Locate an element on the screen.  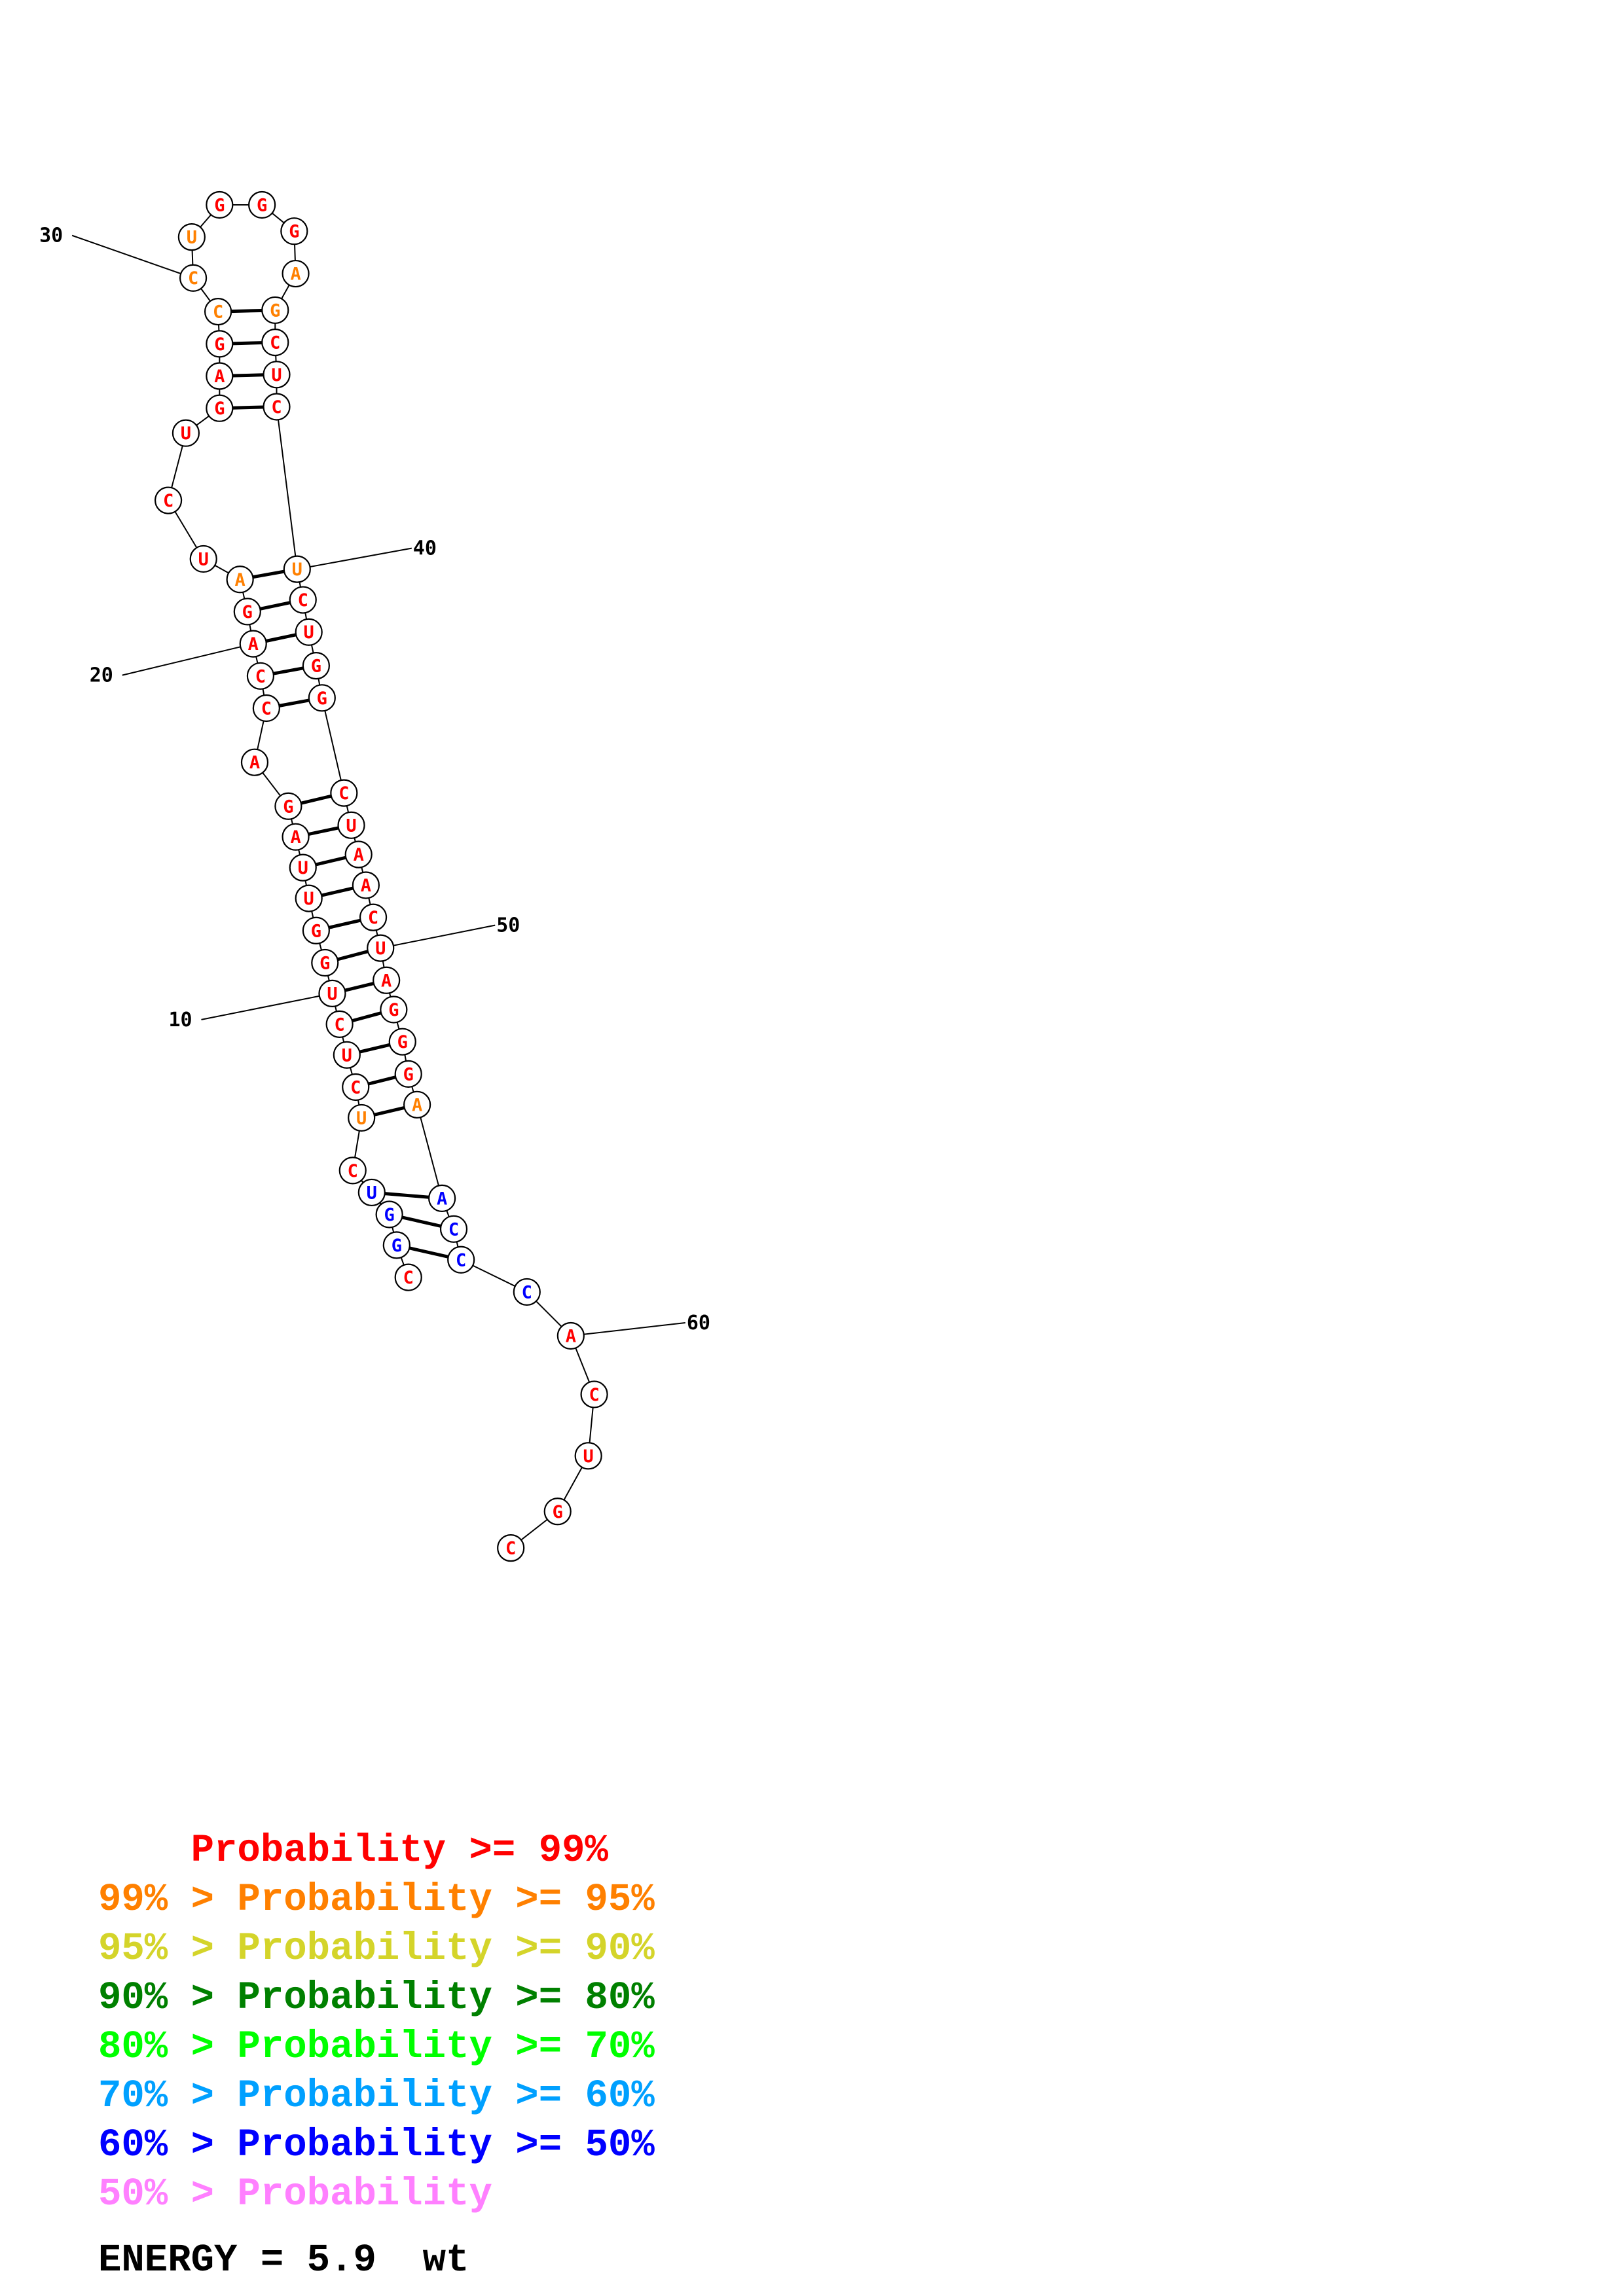
tick-label-20: 20 is located at coordinates (101, 675).